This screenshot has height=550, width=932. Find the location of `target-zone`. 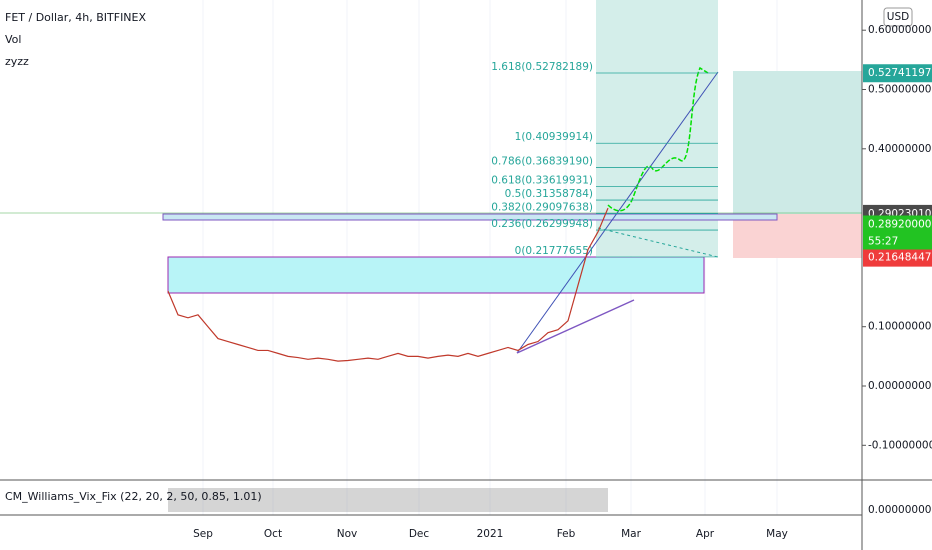

target-zone is located at coordinates (797, 142).